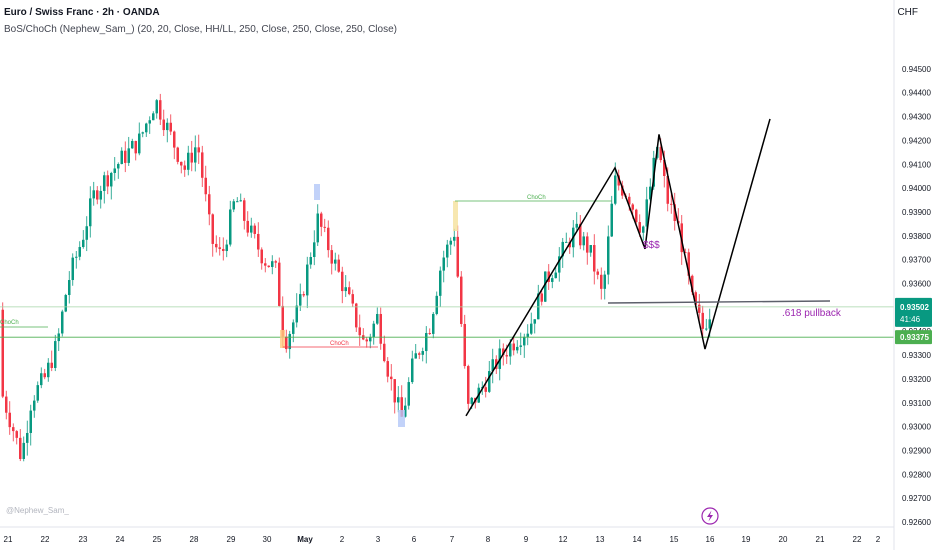  Describe the element at coordinates (857, 539) in the screenshot. I see `x-tick-label: 22` at that location.